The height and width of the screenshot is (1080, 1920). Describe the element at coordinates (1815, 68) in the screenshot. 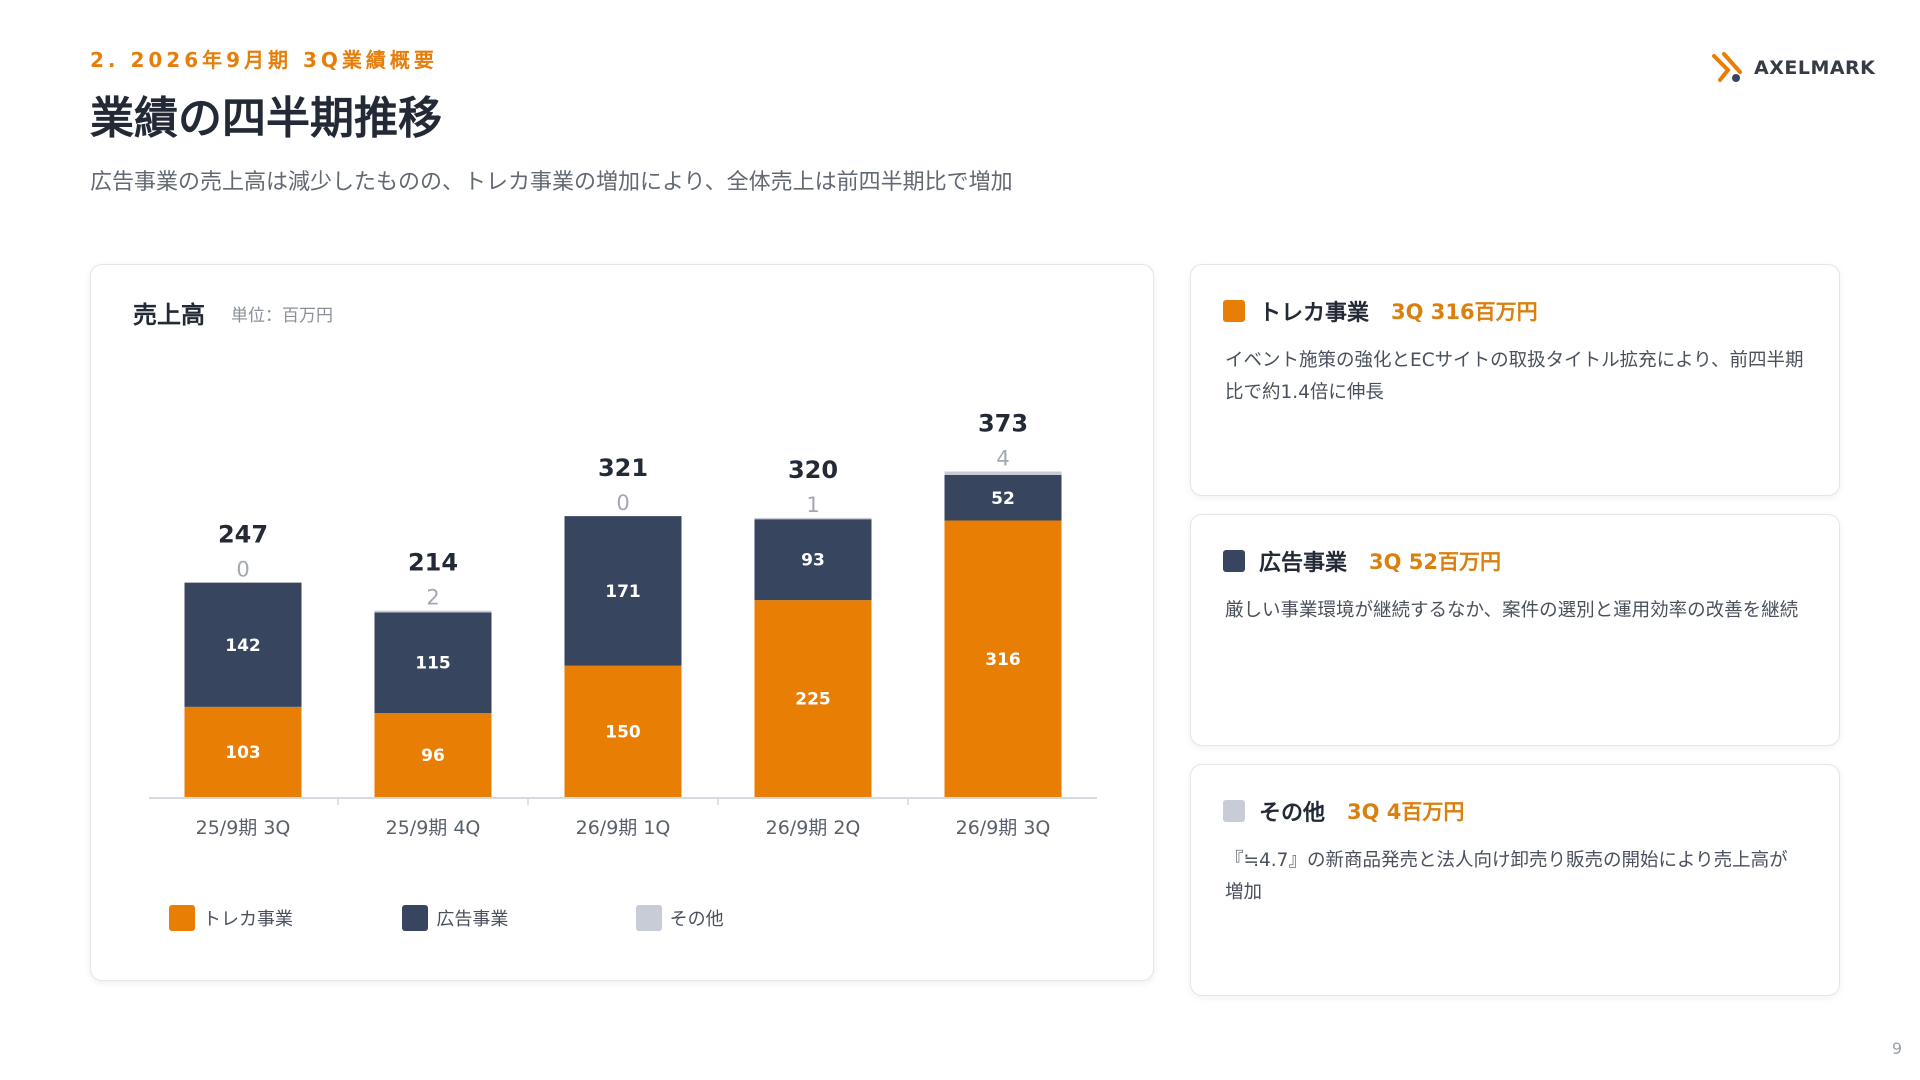

I see `logo-text: AXELMARK` at that location.